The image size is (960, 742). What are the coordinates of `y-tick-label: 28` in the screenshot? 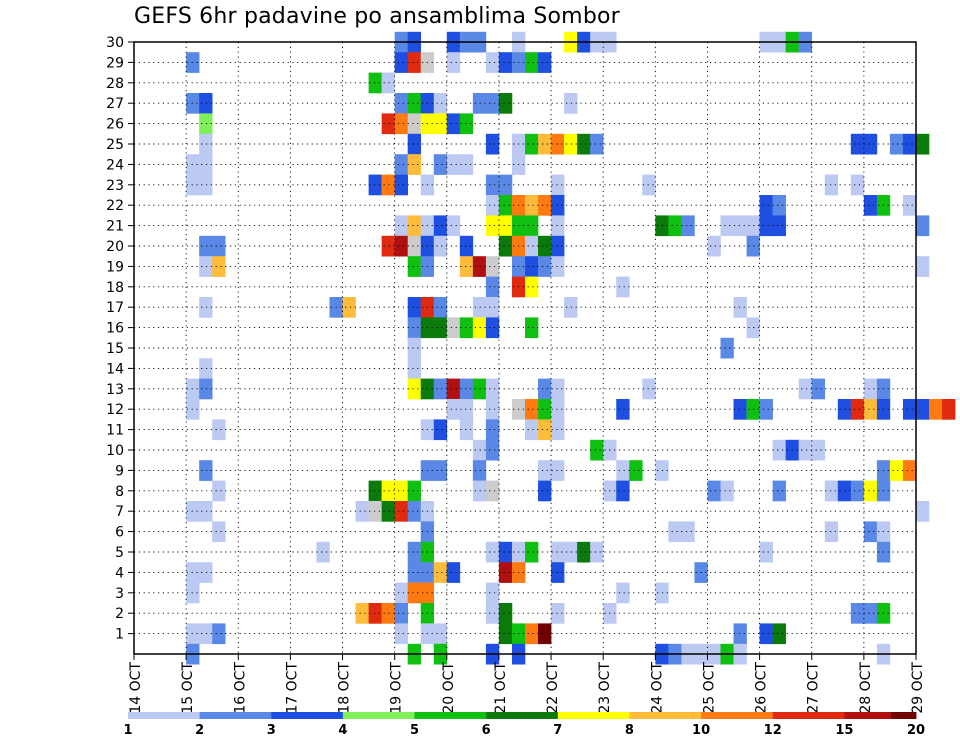 It's located at (115, 84).